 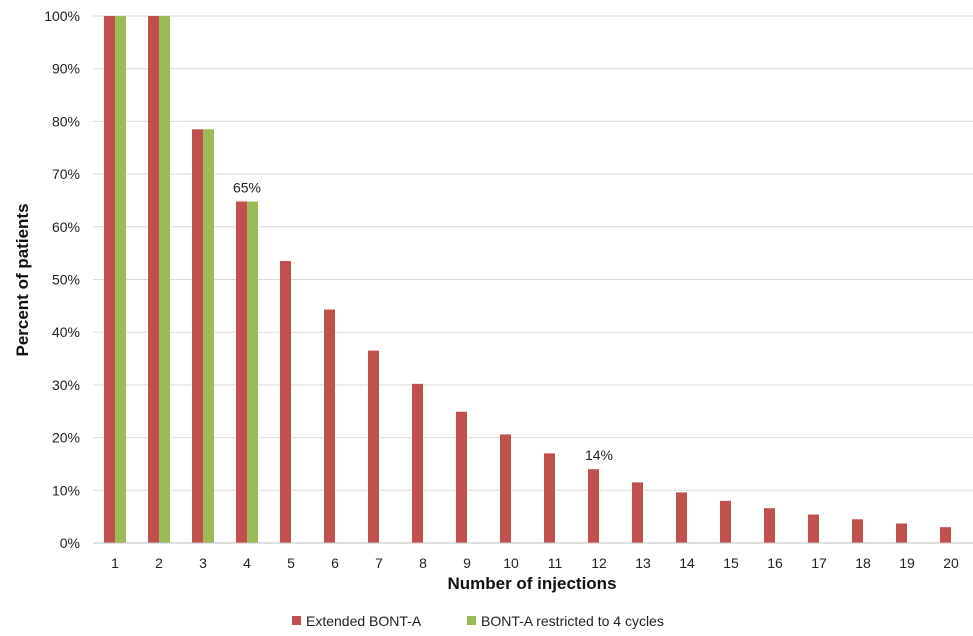 I want to click on x-tick-label: 17, so click(x=819, y=563).